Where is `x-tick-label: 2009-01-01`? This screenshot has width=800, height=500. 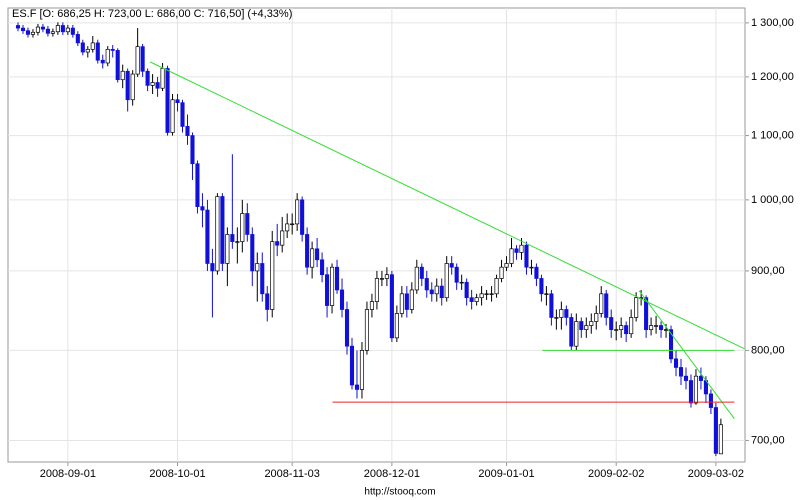
x-tick-label: 2009-01-01 is located at coordinates (506, 474).